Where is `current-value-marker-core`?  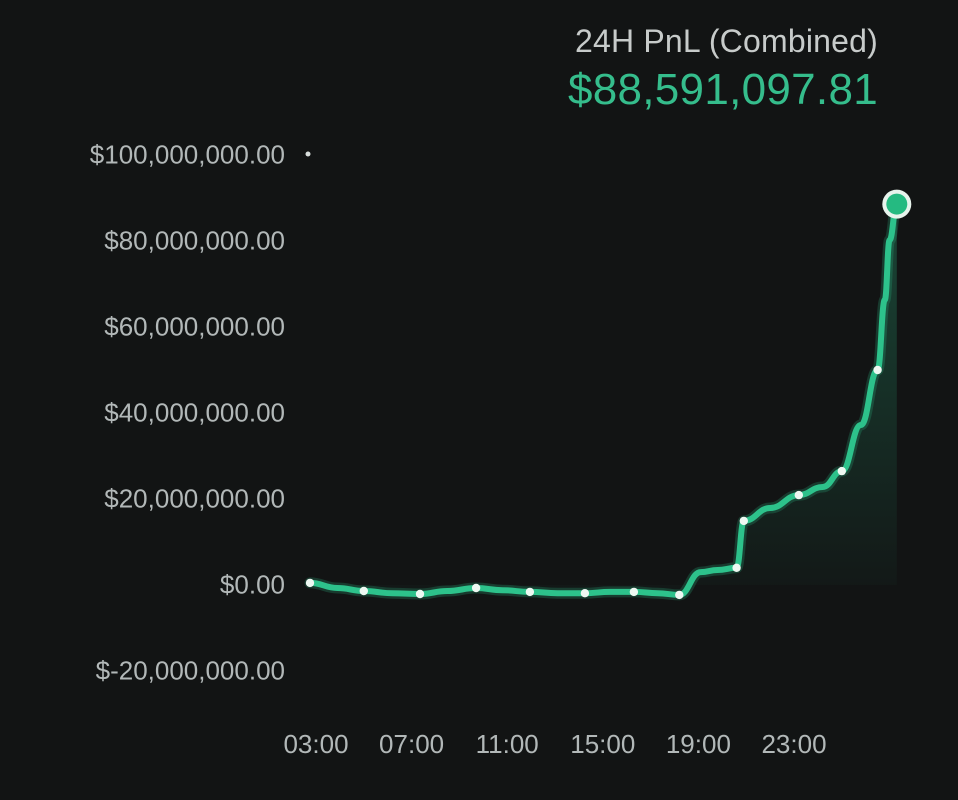 current-value-marker-core is located at coordinates (897, 204).